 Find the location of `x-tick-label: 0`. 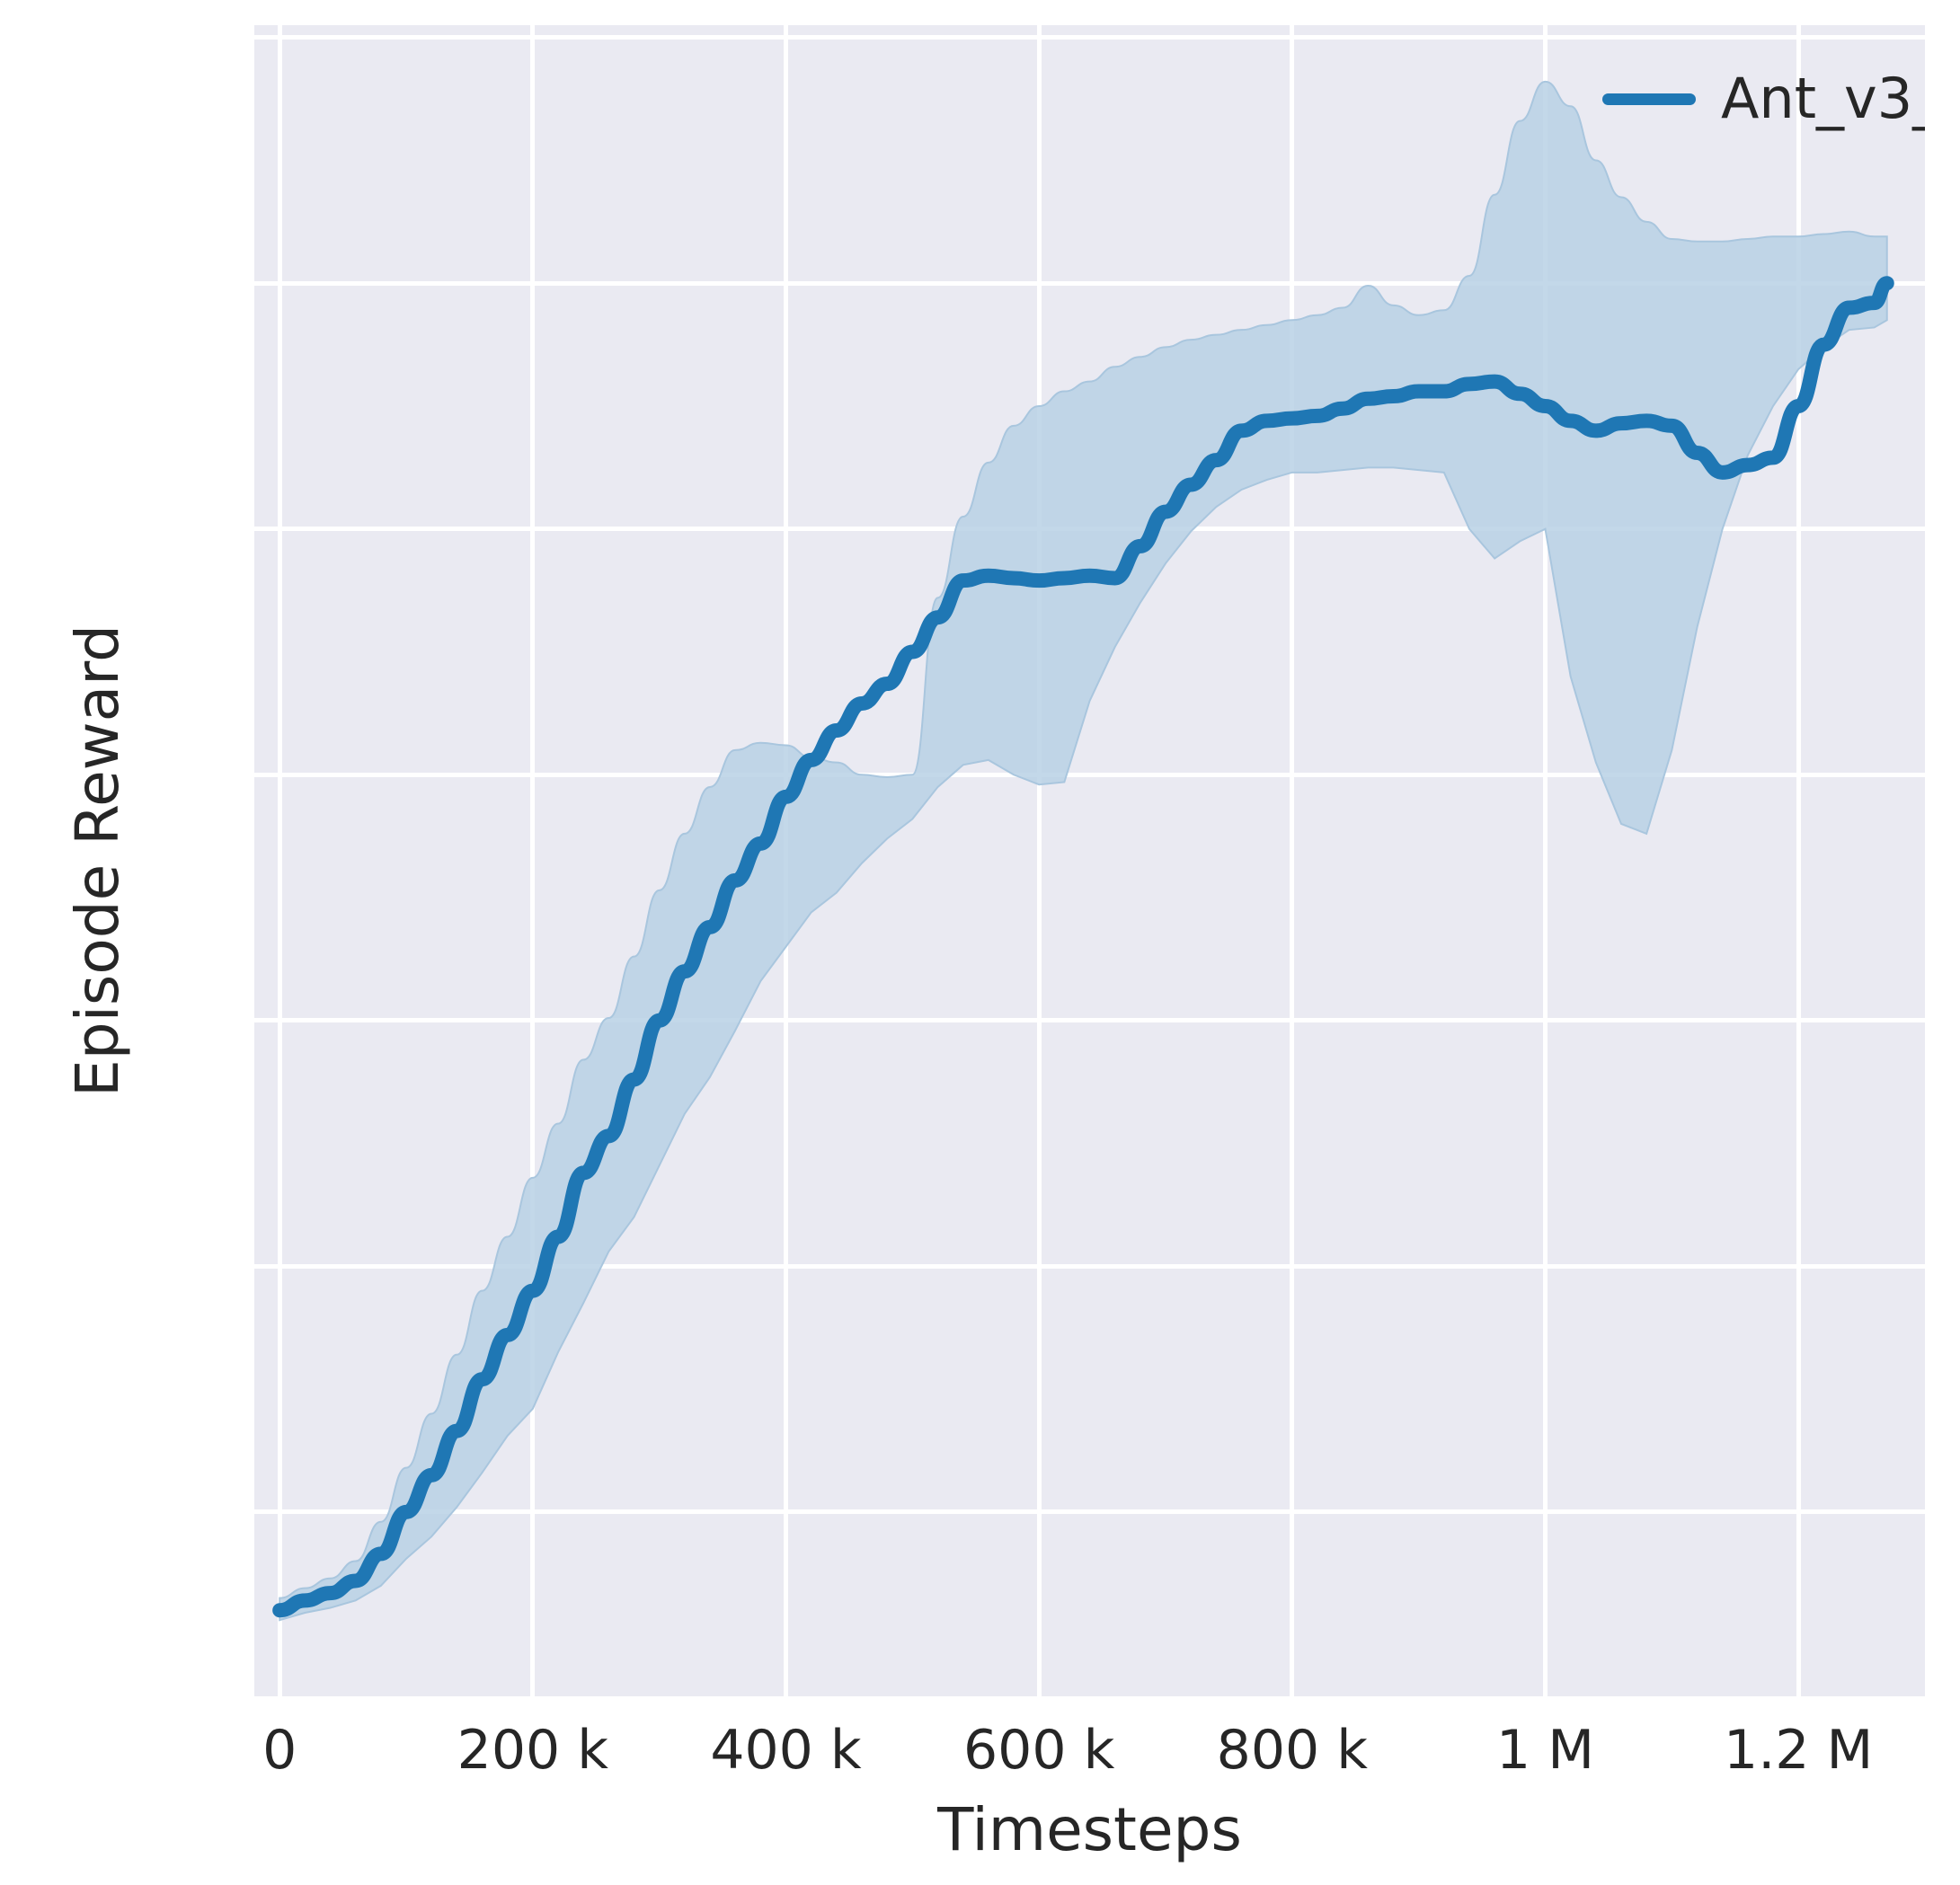

x-tick-label: 0 is located at coordinates (279, 1750).